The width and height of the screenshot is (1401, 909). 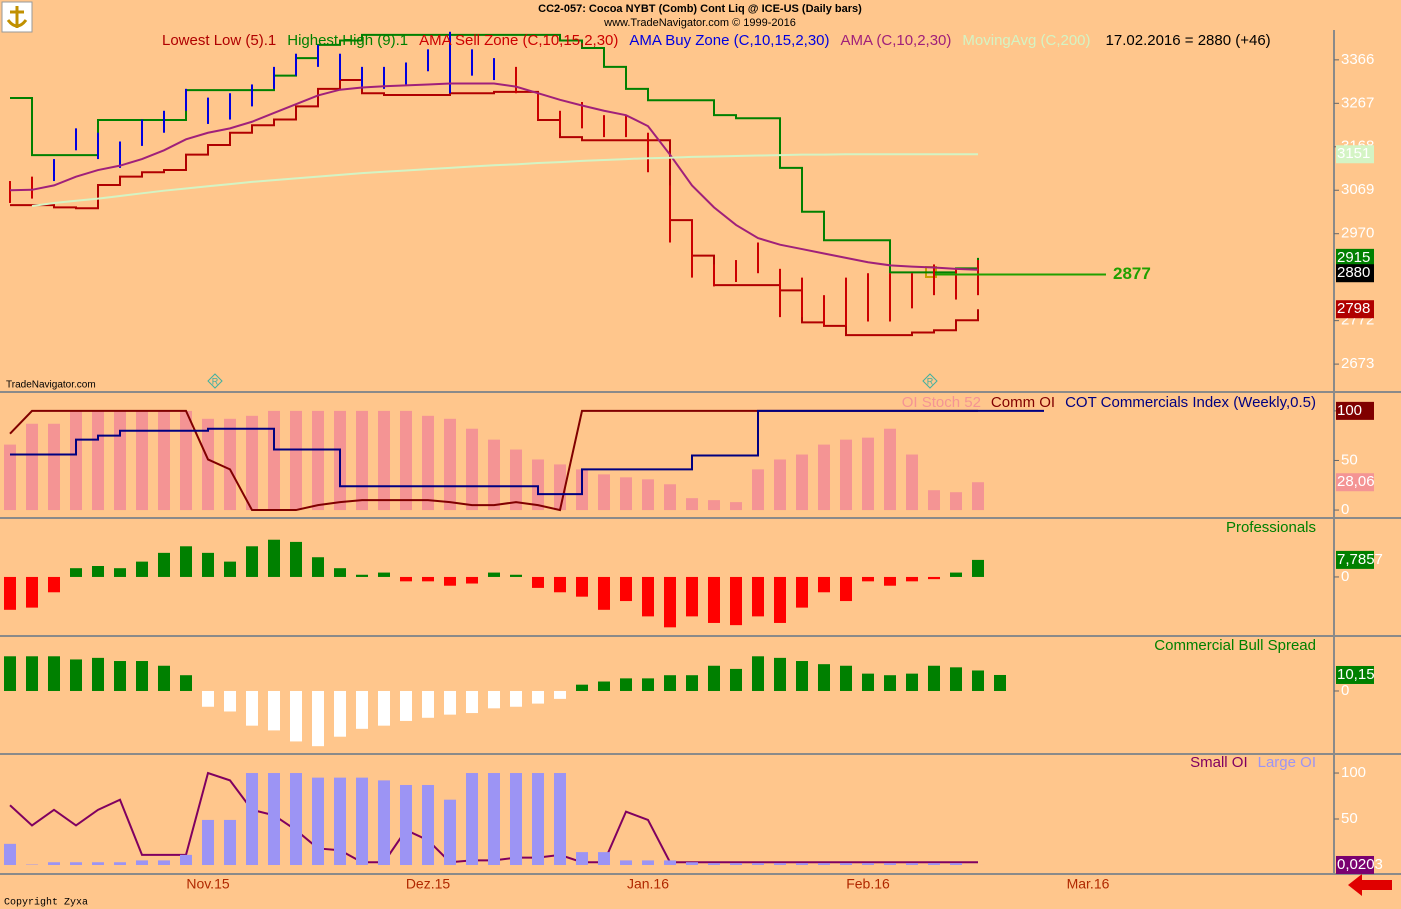 I want to click on watermark: TradeNavigator.com, so click(x=51, y=385).